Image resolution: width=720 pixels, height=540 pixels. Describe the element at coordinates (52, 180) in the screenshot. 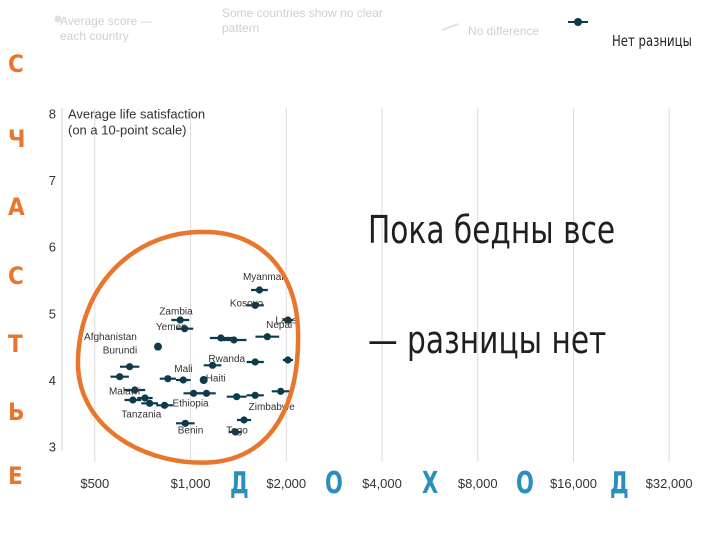

I see `y-tick-label: 7` at that location.